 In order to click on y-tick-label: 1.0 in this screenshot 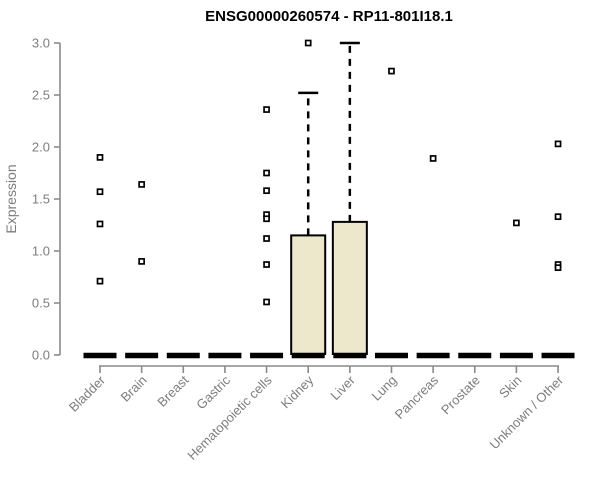, I will do `click(41, 251)`.